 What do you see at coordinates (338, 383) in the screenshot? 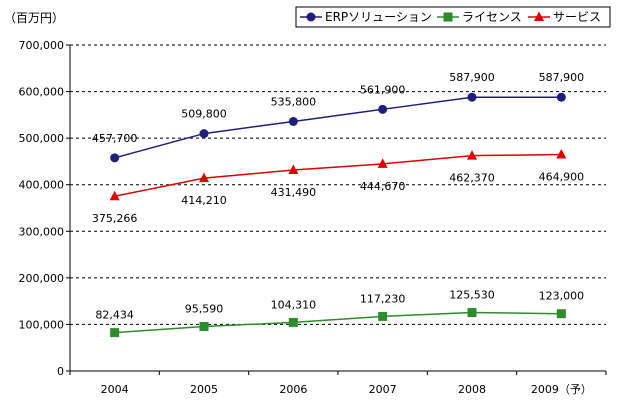
I see `x-axis-ticks: 2004 2005 2006 2007 2008 2009（予）` at bounding box center [338, 383].